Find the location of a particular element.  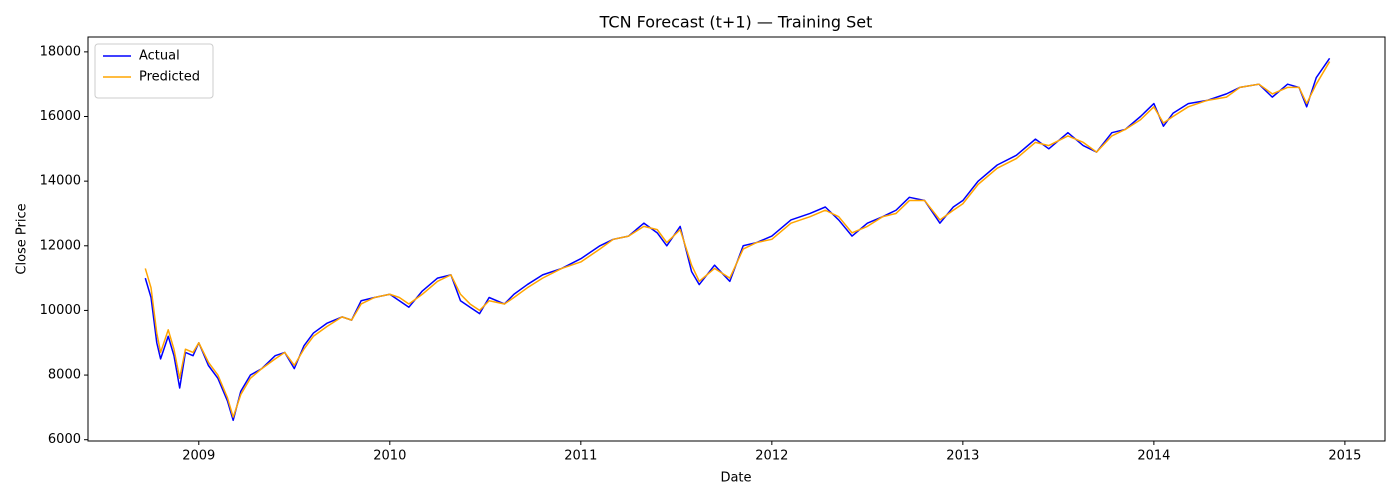

legend: Actual Predicted is located at coordinates (154, 71).